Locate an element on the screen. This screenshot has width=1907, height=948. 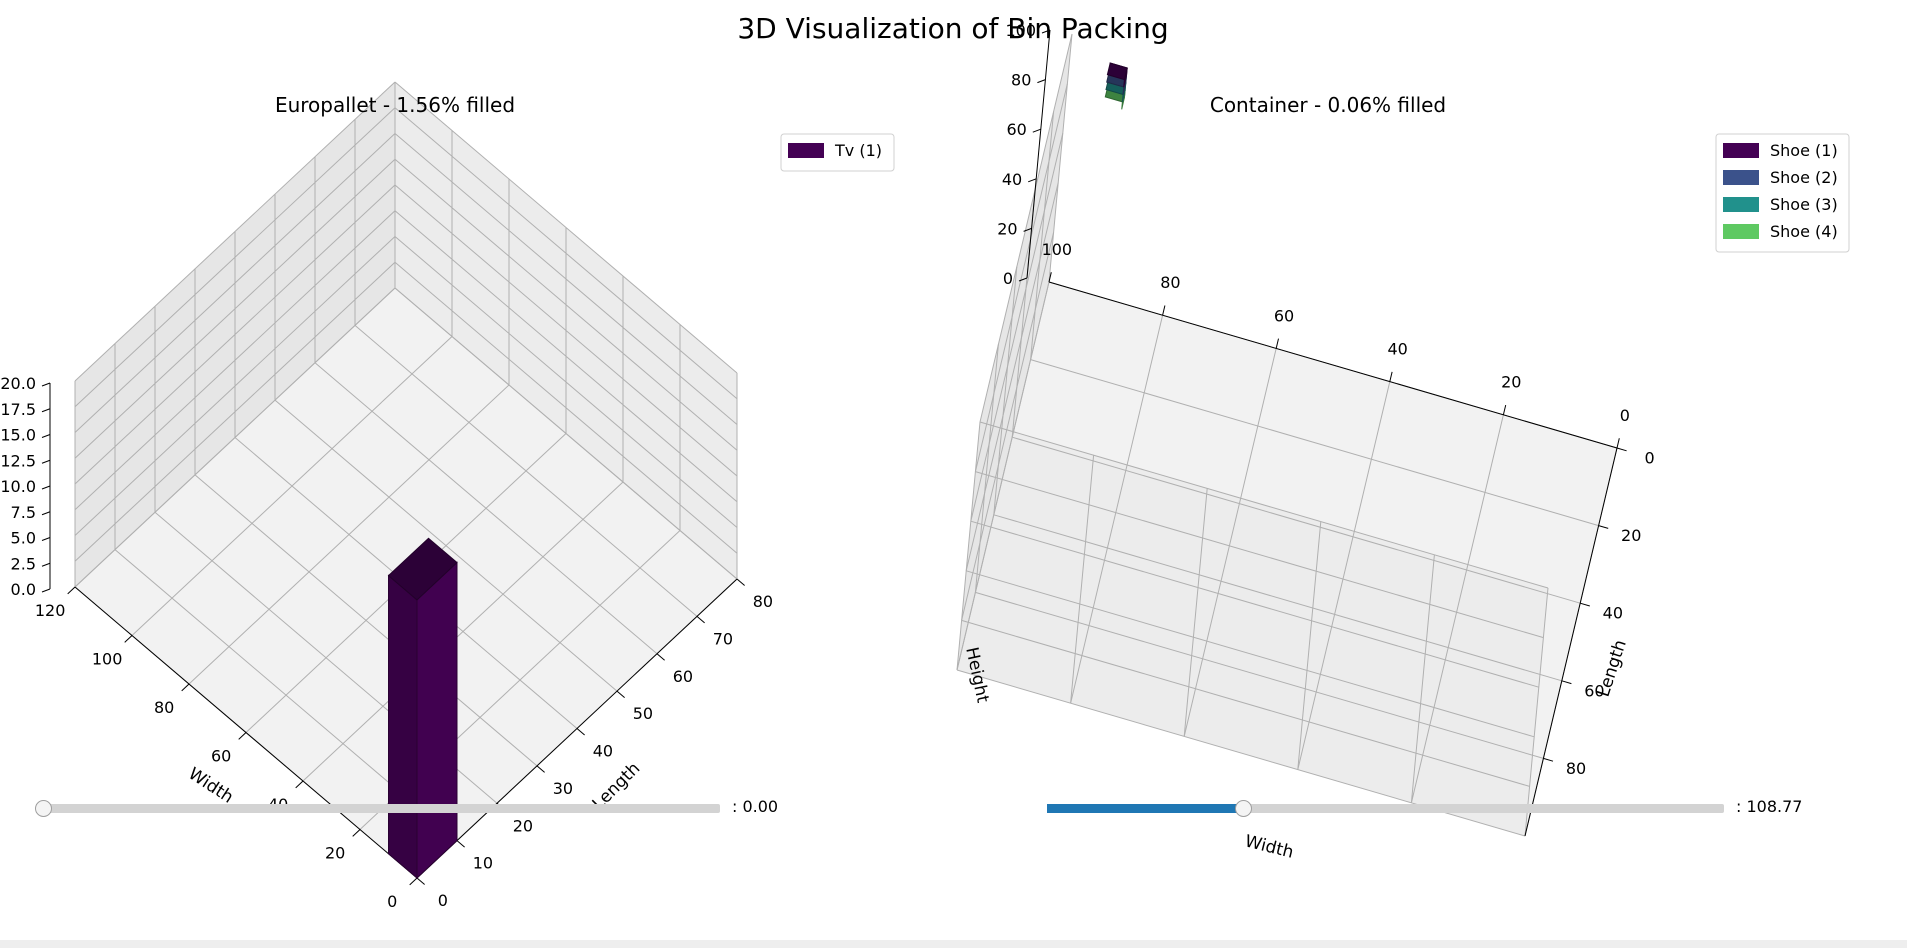
chart-legend: Tv (1) is located at coordinates (837, 152).